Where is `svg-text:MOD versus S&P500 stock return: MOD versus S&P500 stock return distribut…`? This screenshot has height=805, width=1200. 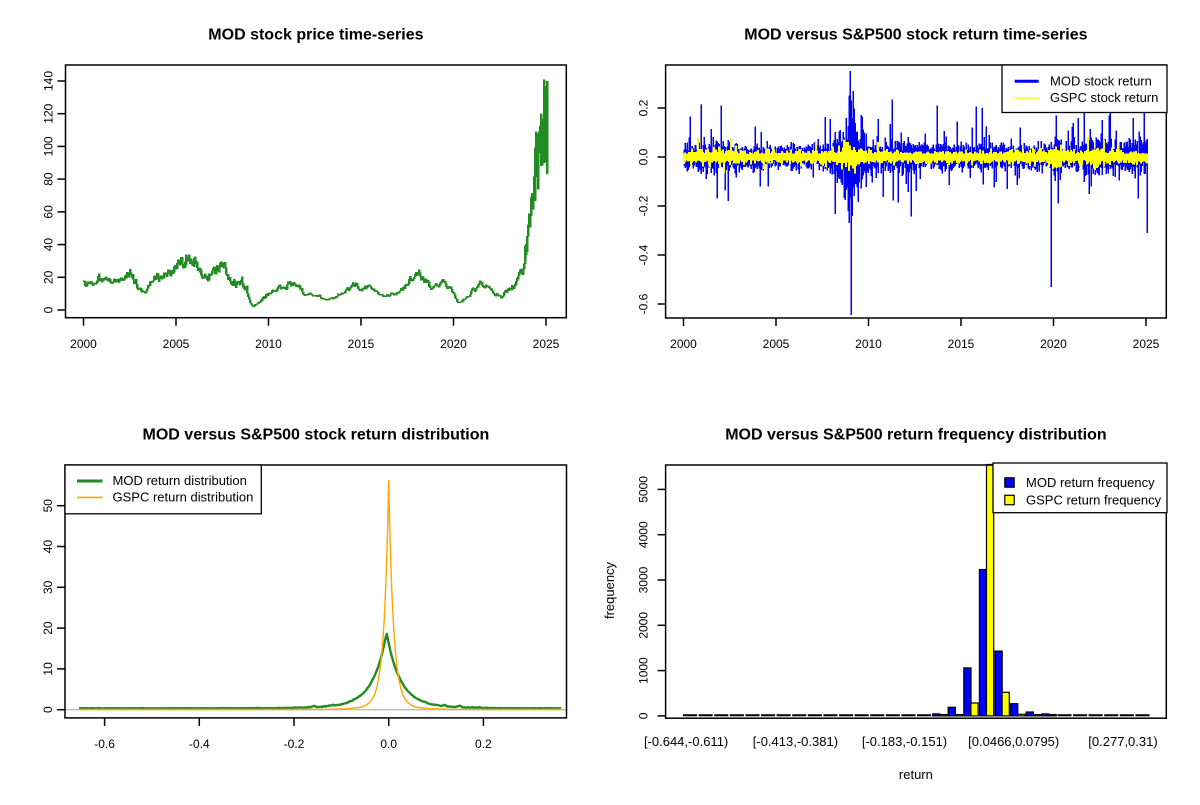 svg-text:MOD versus S&P500 stock return: MOD versus S&P500 stock return distribut… is located at coordinates (316, 435).